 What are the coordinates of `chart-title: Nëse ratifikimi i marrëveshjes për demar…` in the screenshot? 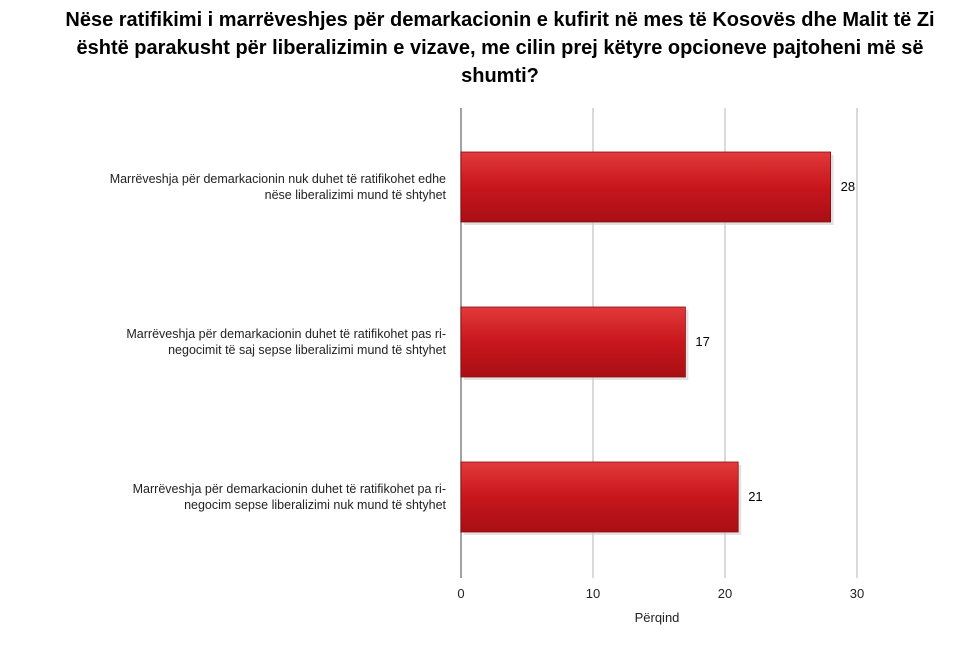 It's located at (500, 48).